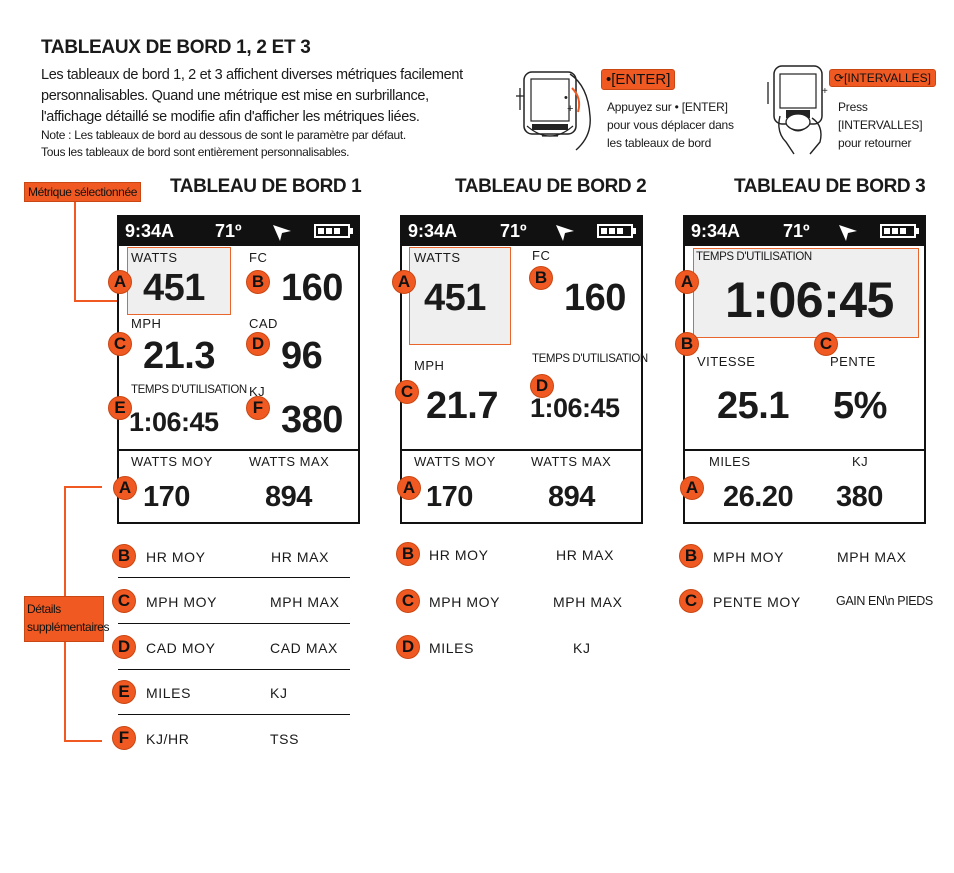 Image resolution: width=954 pixels, height=873 pixels. I want to click on mph-value: 21.7, so click(462, 406).